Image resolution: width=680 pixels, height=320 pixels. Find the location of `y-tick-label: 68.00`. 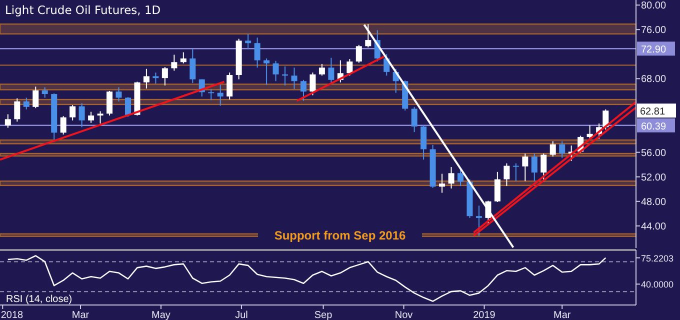

y-tick-label: 68.00 is located at coordinates (653, 80).